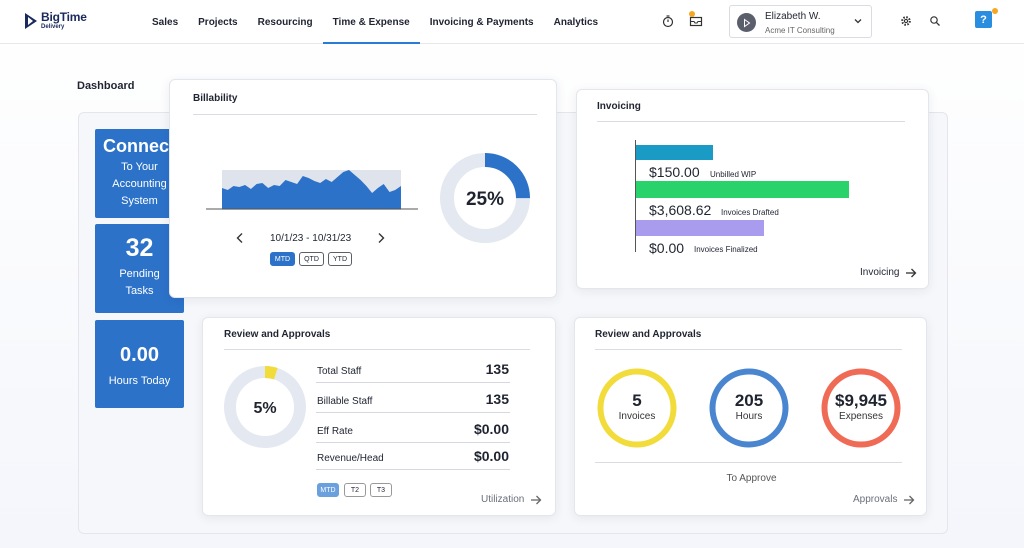  I want to click on billability-percent: 25%, so click(485, 199).